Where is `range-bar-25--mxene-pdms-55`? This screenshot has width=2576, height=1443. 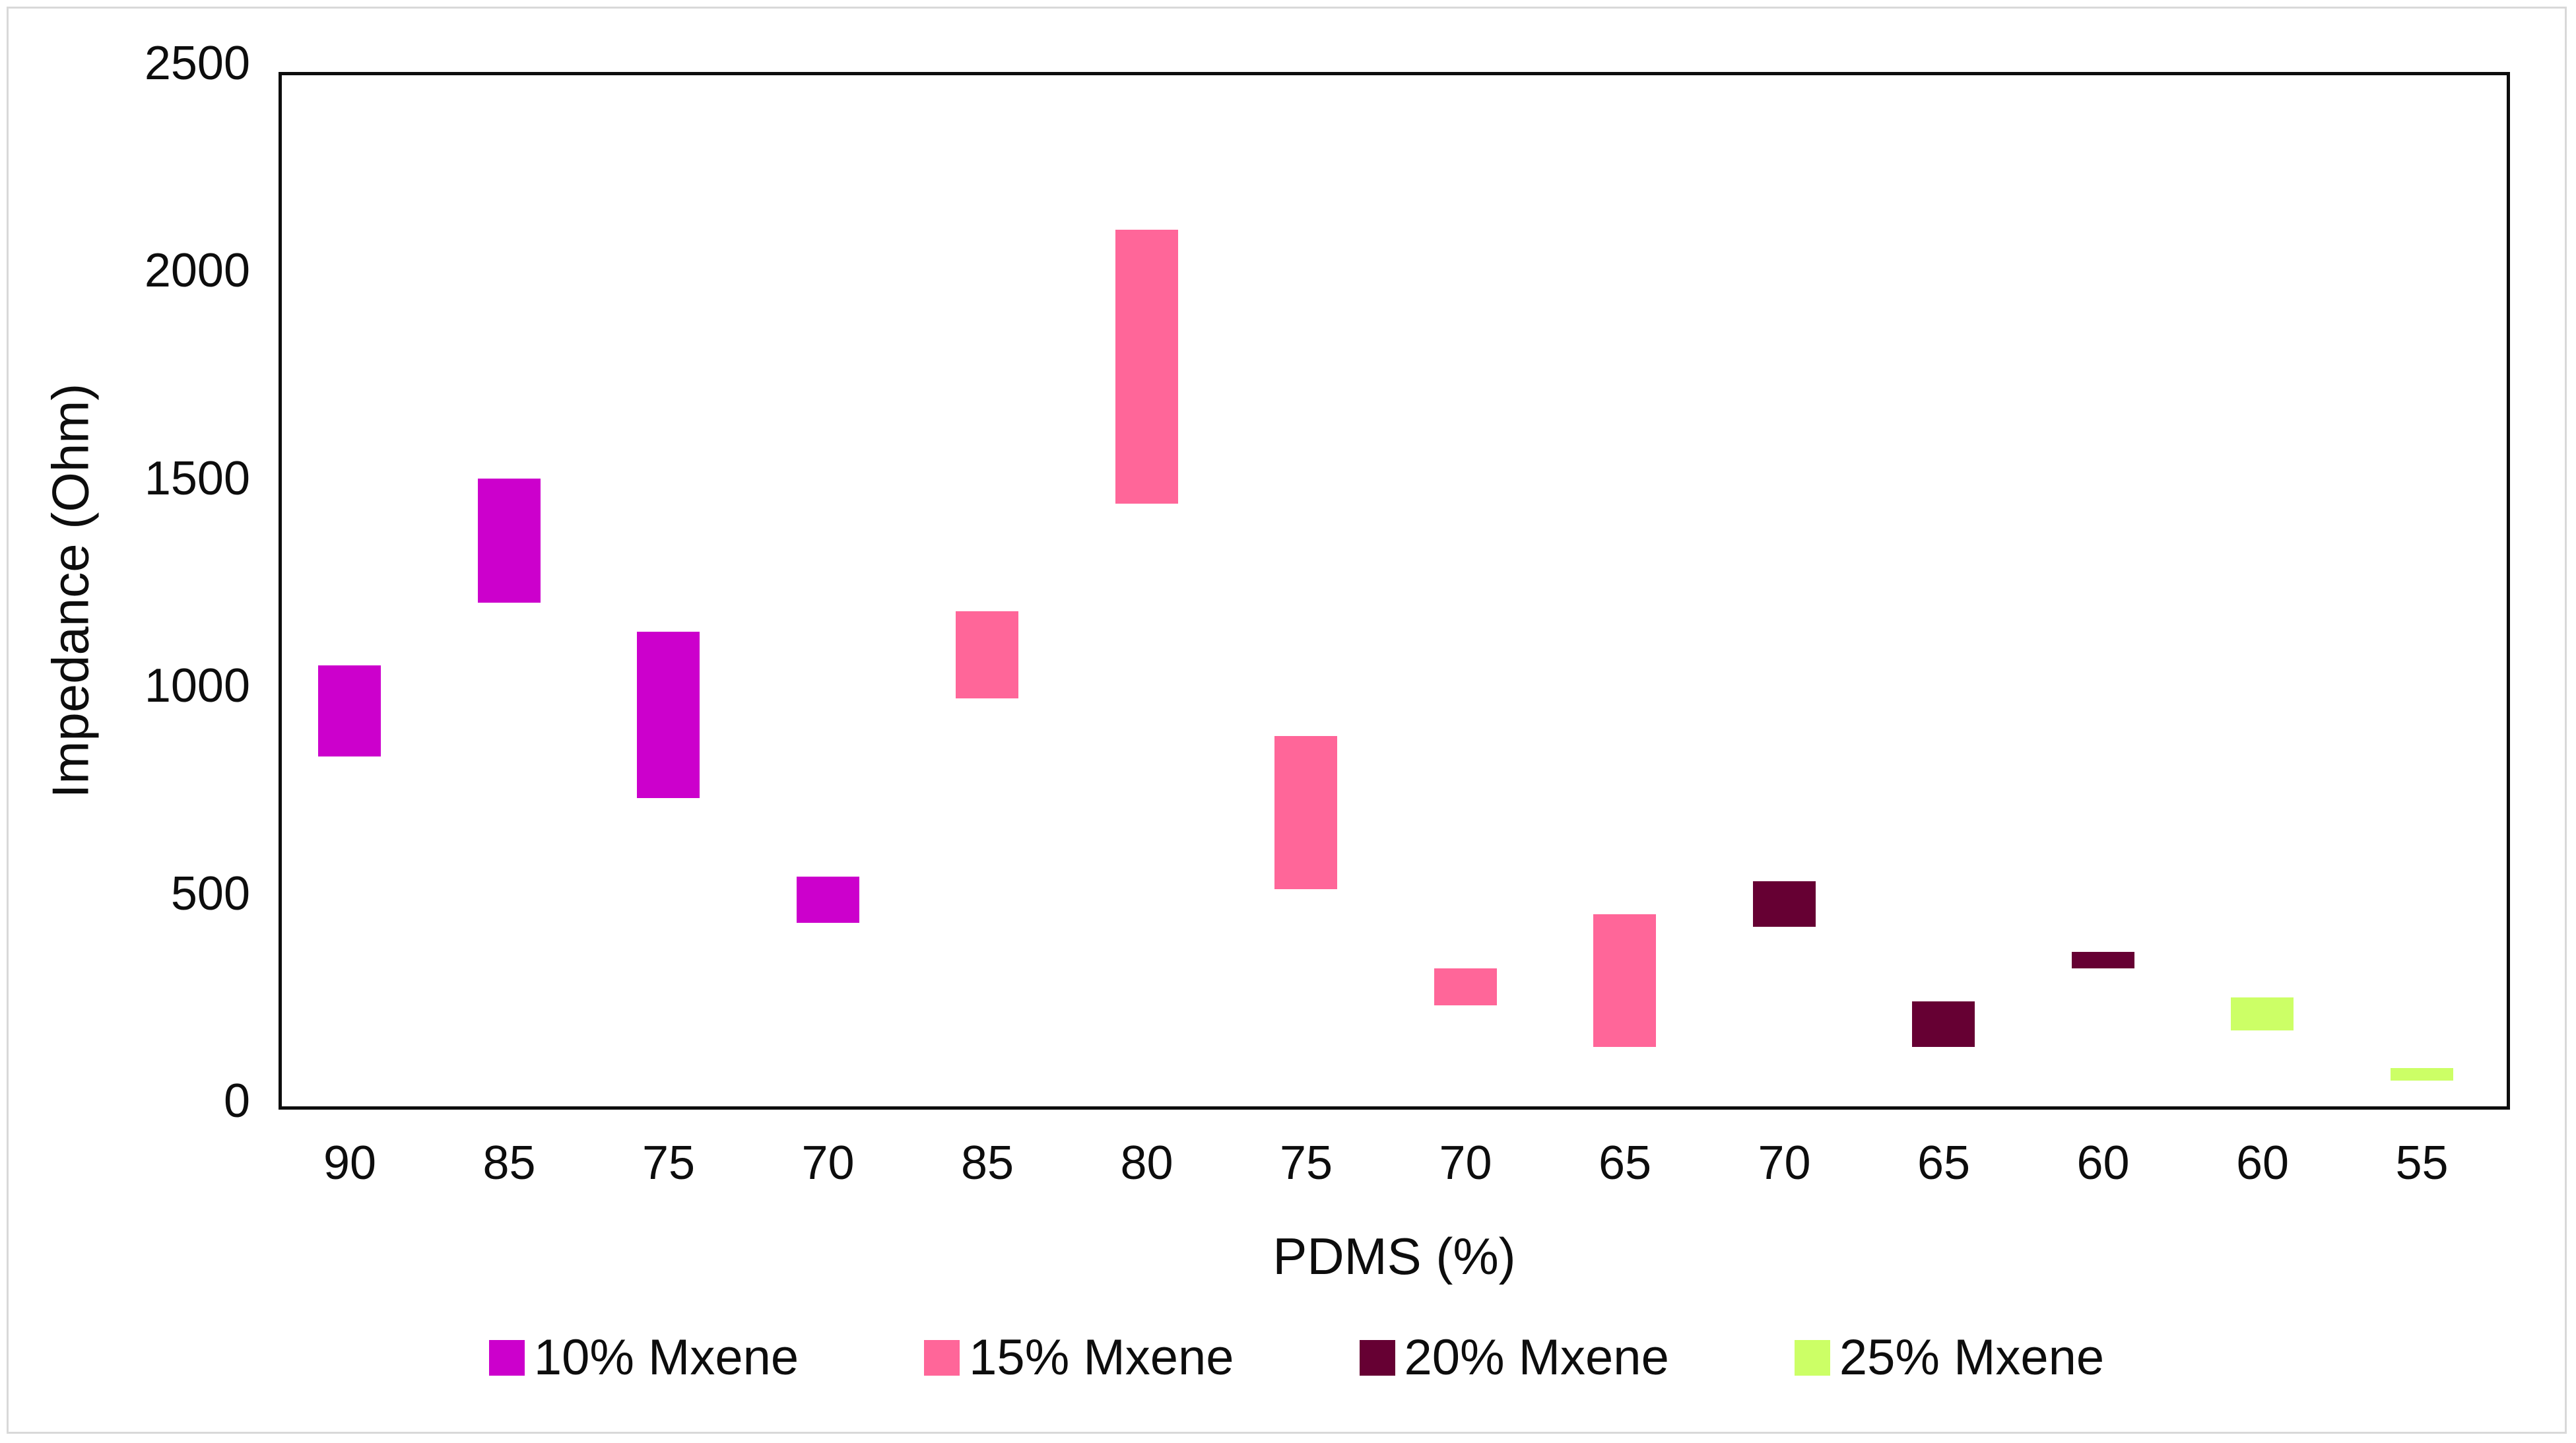 range-bar-25--mxene-pdms-55 is located at coordinates (2421, 1074).